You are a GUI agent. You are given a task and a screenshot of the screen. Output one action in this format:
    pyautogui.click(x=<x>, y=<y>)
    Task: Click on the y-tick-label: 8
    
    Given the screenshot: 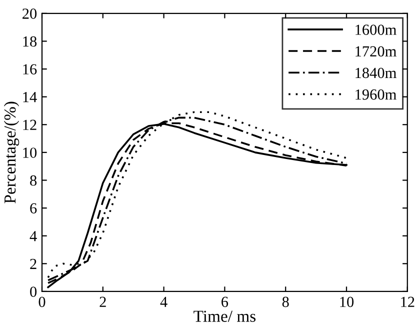 What is the action you would take?
    pyautogui.click(x=33, y=180)
    